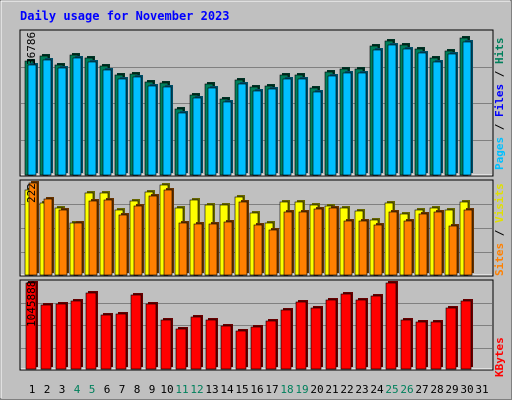  What do you see at coordinates (196, 389) in the screenshot?
I see `x-tick-12: 12` at bounding box center [196, 389].